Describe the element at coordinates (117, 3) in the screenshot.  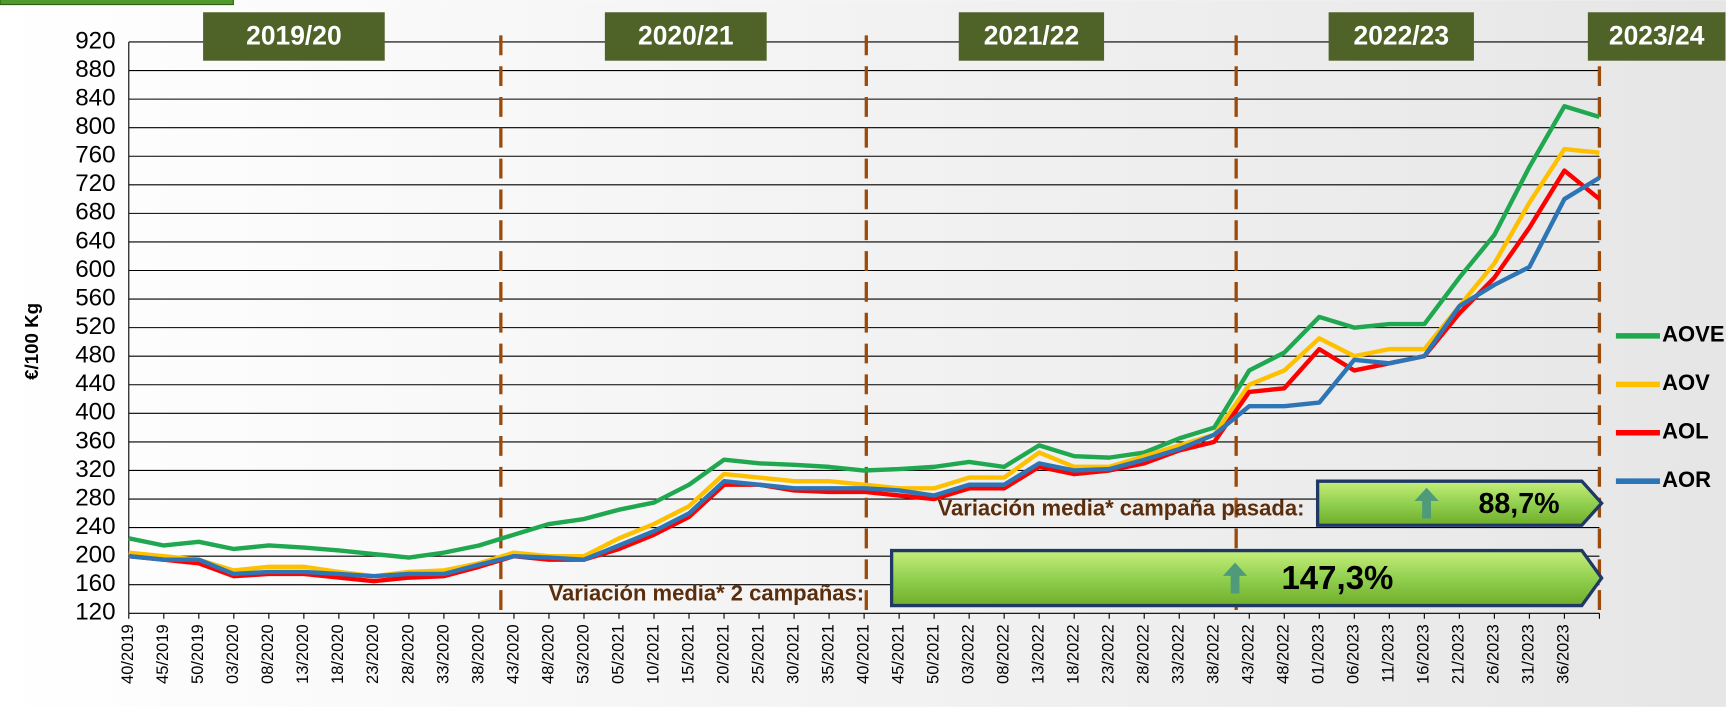
I see `tab` at that location.